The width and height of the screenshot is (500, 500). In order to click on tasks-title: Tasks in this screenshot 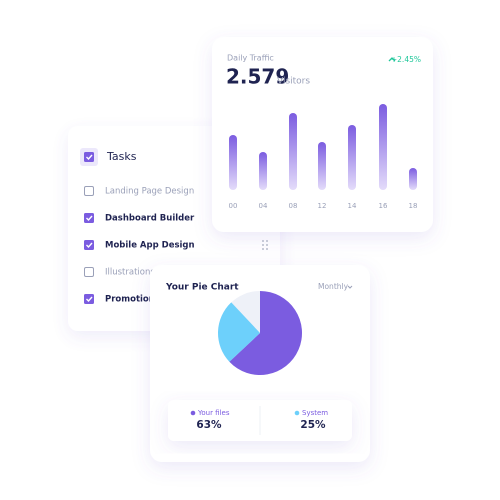, I will do `click(121, 156)`.